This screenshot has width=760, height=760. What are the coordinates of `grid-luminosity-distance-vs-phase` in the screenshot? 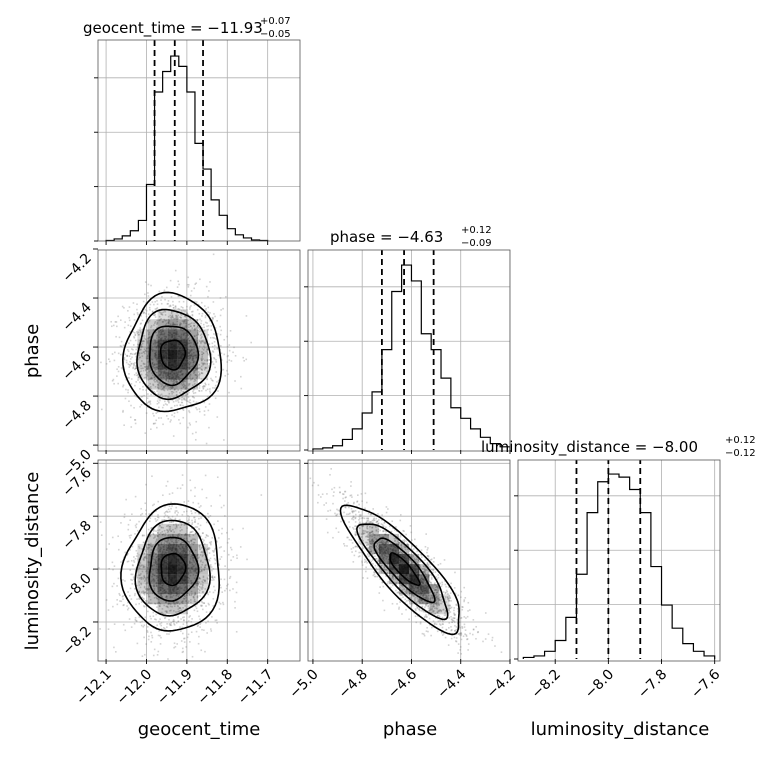 It's located at (409, 559).